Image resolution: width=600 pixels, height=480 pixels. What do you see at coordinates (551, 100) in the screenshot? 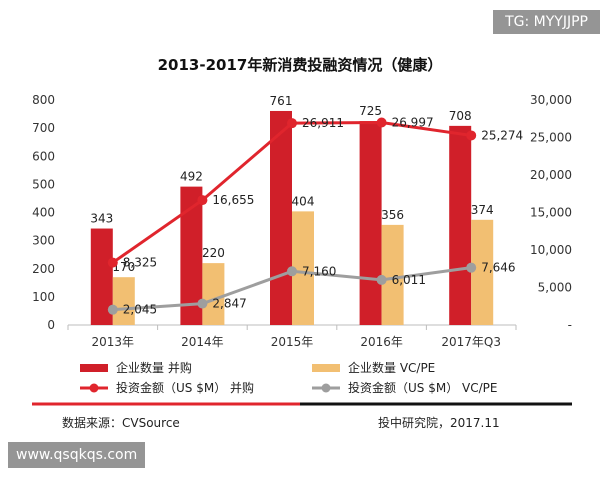
I see `right-y-tick-label: 30,000` at bounding box center [551, 100].